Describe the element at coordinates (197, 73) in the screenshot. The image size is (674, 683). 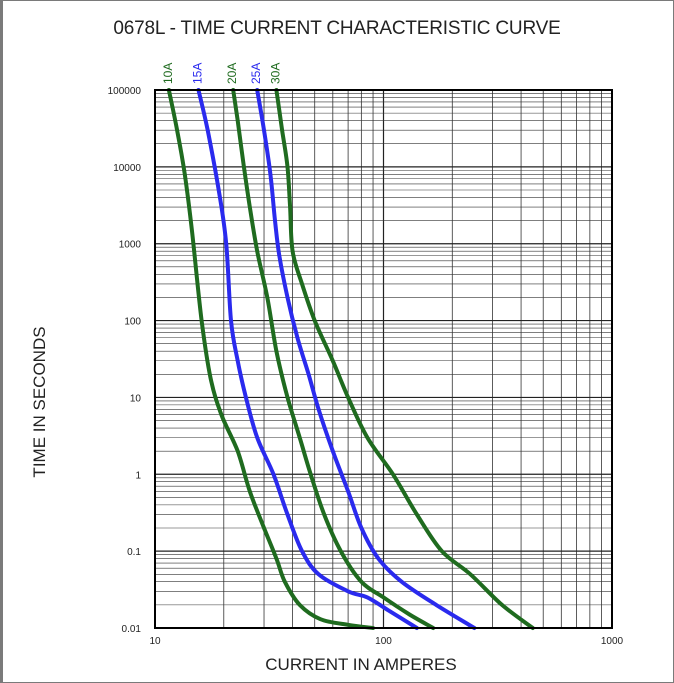
I see `series-label-15a: 15A` at that location.